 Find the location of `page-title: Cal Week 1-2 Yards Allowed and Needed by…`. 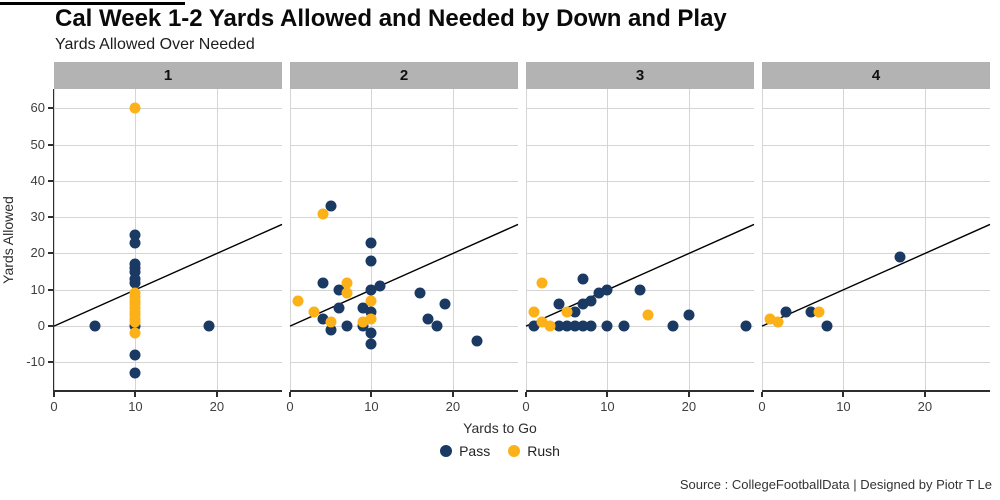

page-title: Cal Week 1-2 Yards Allowed and Needed by… is located at coordinates (391, 18).